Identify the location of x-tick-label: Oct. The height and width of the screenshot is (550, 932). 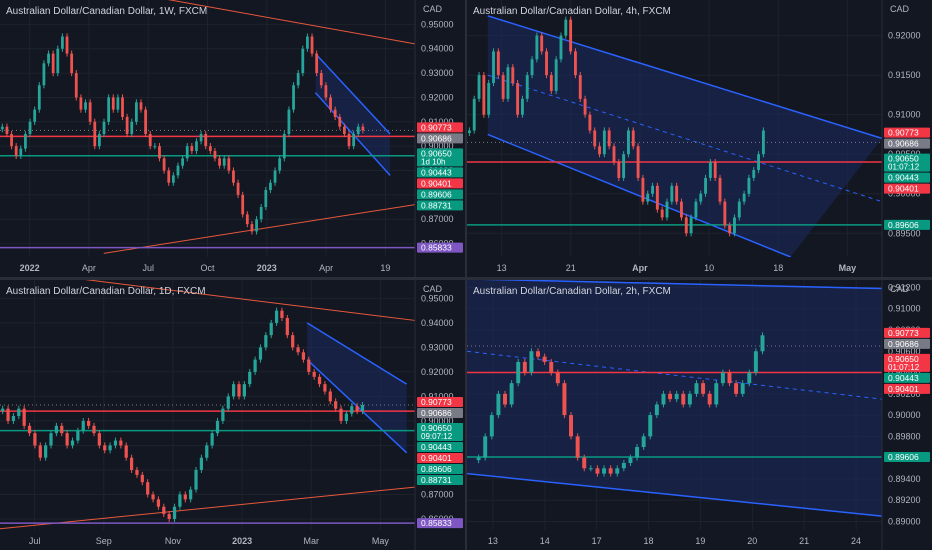
(207, 268).